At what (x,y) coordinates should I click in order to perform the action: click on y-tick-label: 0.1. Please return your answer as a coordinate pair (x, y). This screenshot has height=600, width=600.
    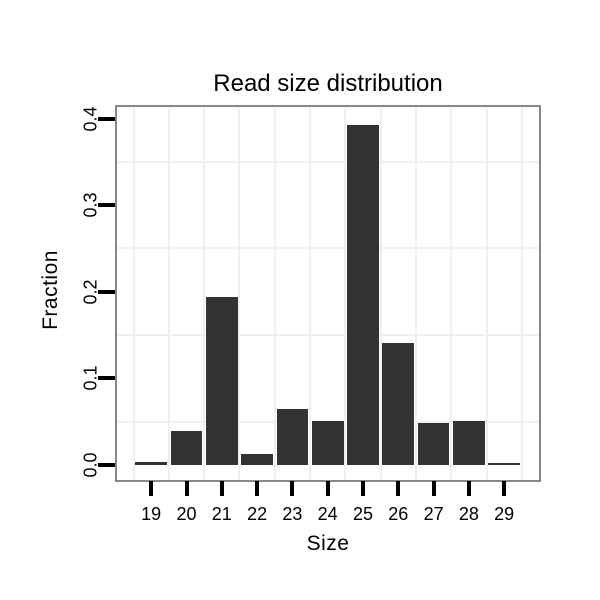
    Looking at the image, I should click on (90, 378).